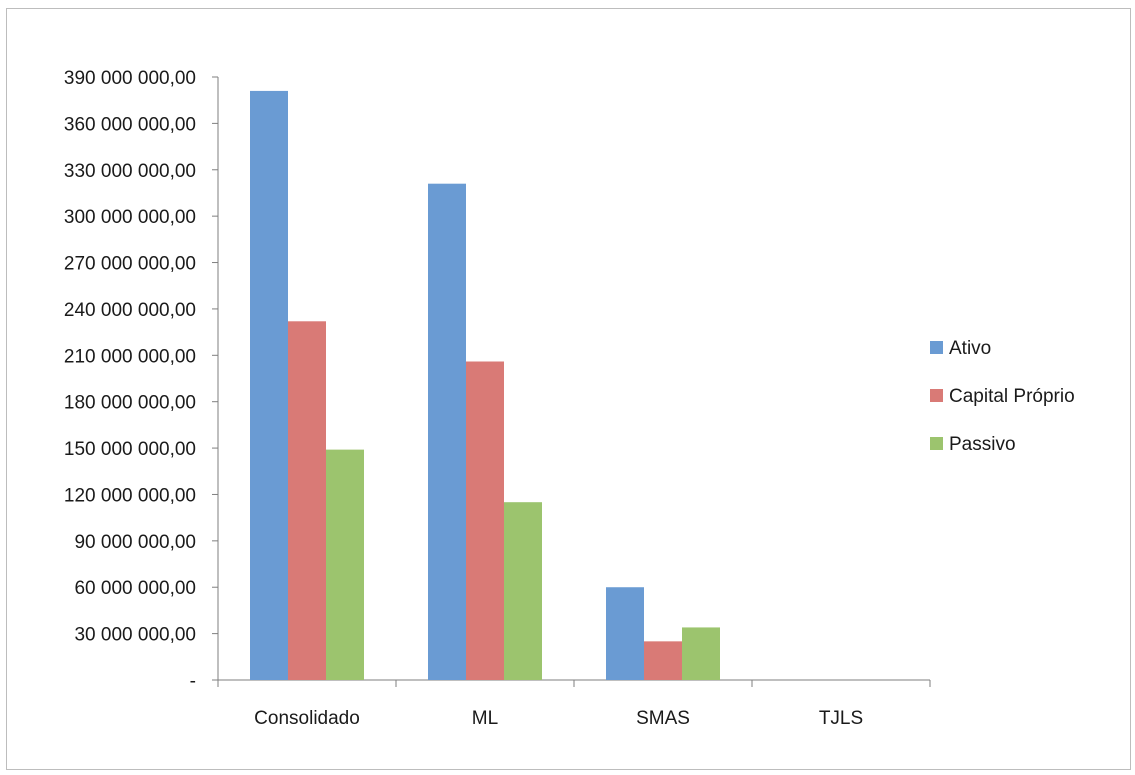 This screenshot has height=775, width=1135. Describe the element at coordinates (130, 449) in the screenshot. I see `y-tick-label: 150 000 000,00` at that location.